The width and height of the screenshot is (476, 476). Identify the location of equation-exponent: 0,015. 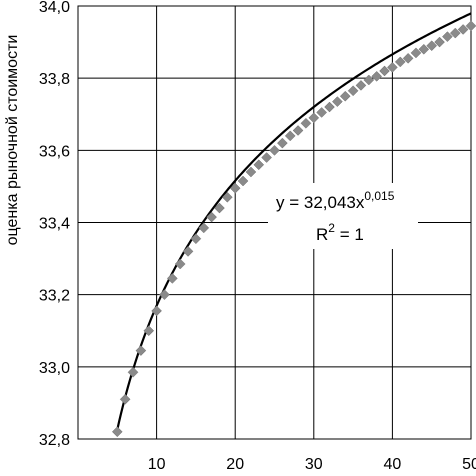
(379, 196).